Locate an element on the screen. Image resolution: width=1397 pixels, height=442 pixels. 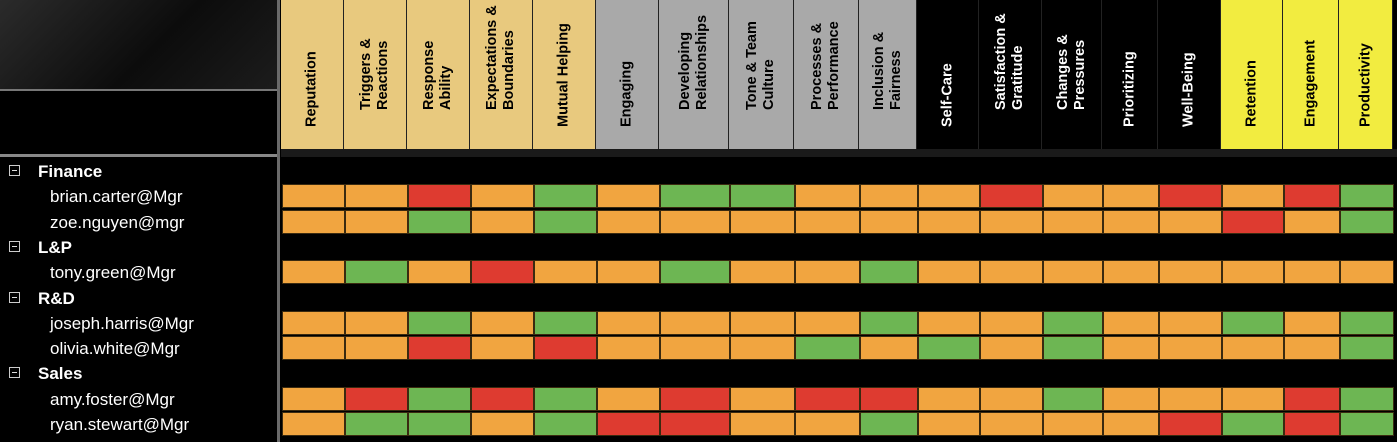
row-manager: tony.green@Mgr is located at coordinates (138, 272).